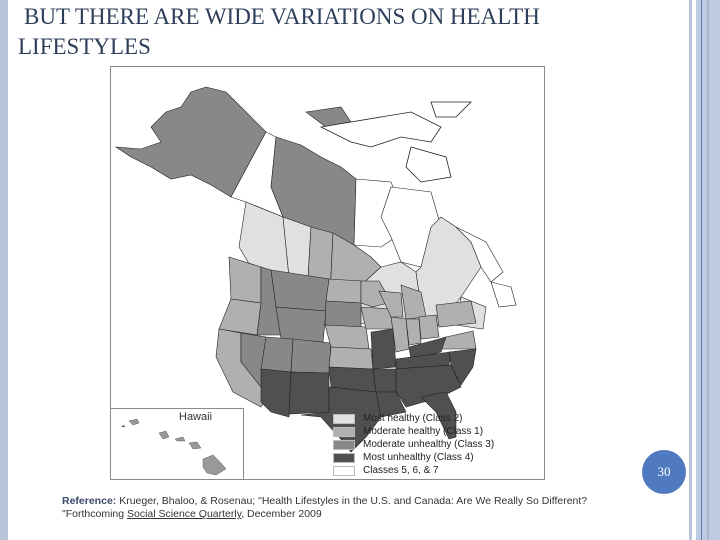 This screenshot has height=540, width=720. I want to click on region-north-dakota, so click(343, 291).